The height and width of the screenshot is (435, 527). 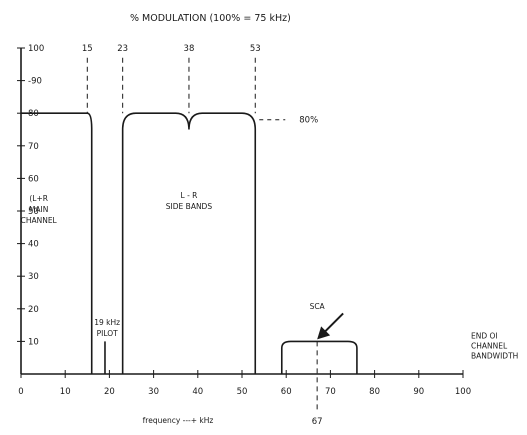 I want to click on x-tick-label: 30, so click(x=153, y=392).